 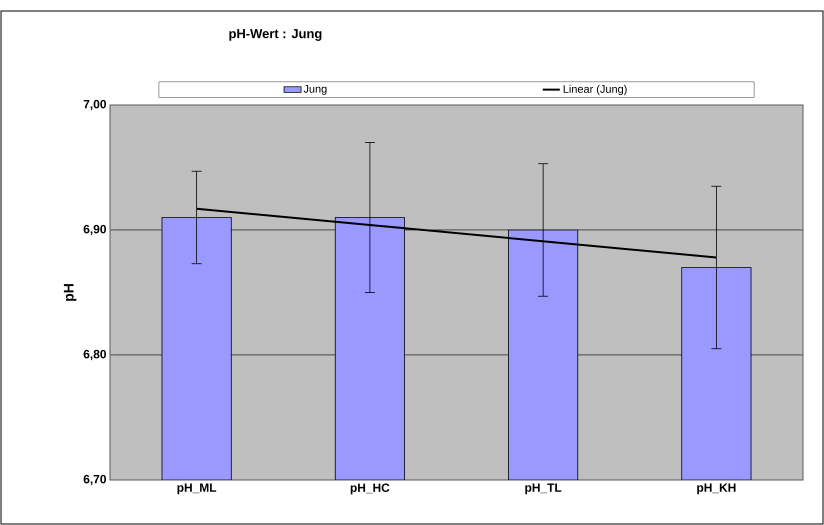 I want to click on x-tick-label: pH_ML, so click(x=196, y=489).